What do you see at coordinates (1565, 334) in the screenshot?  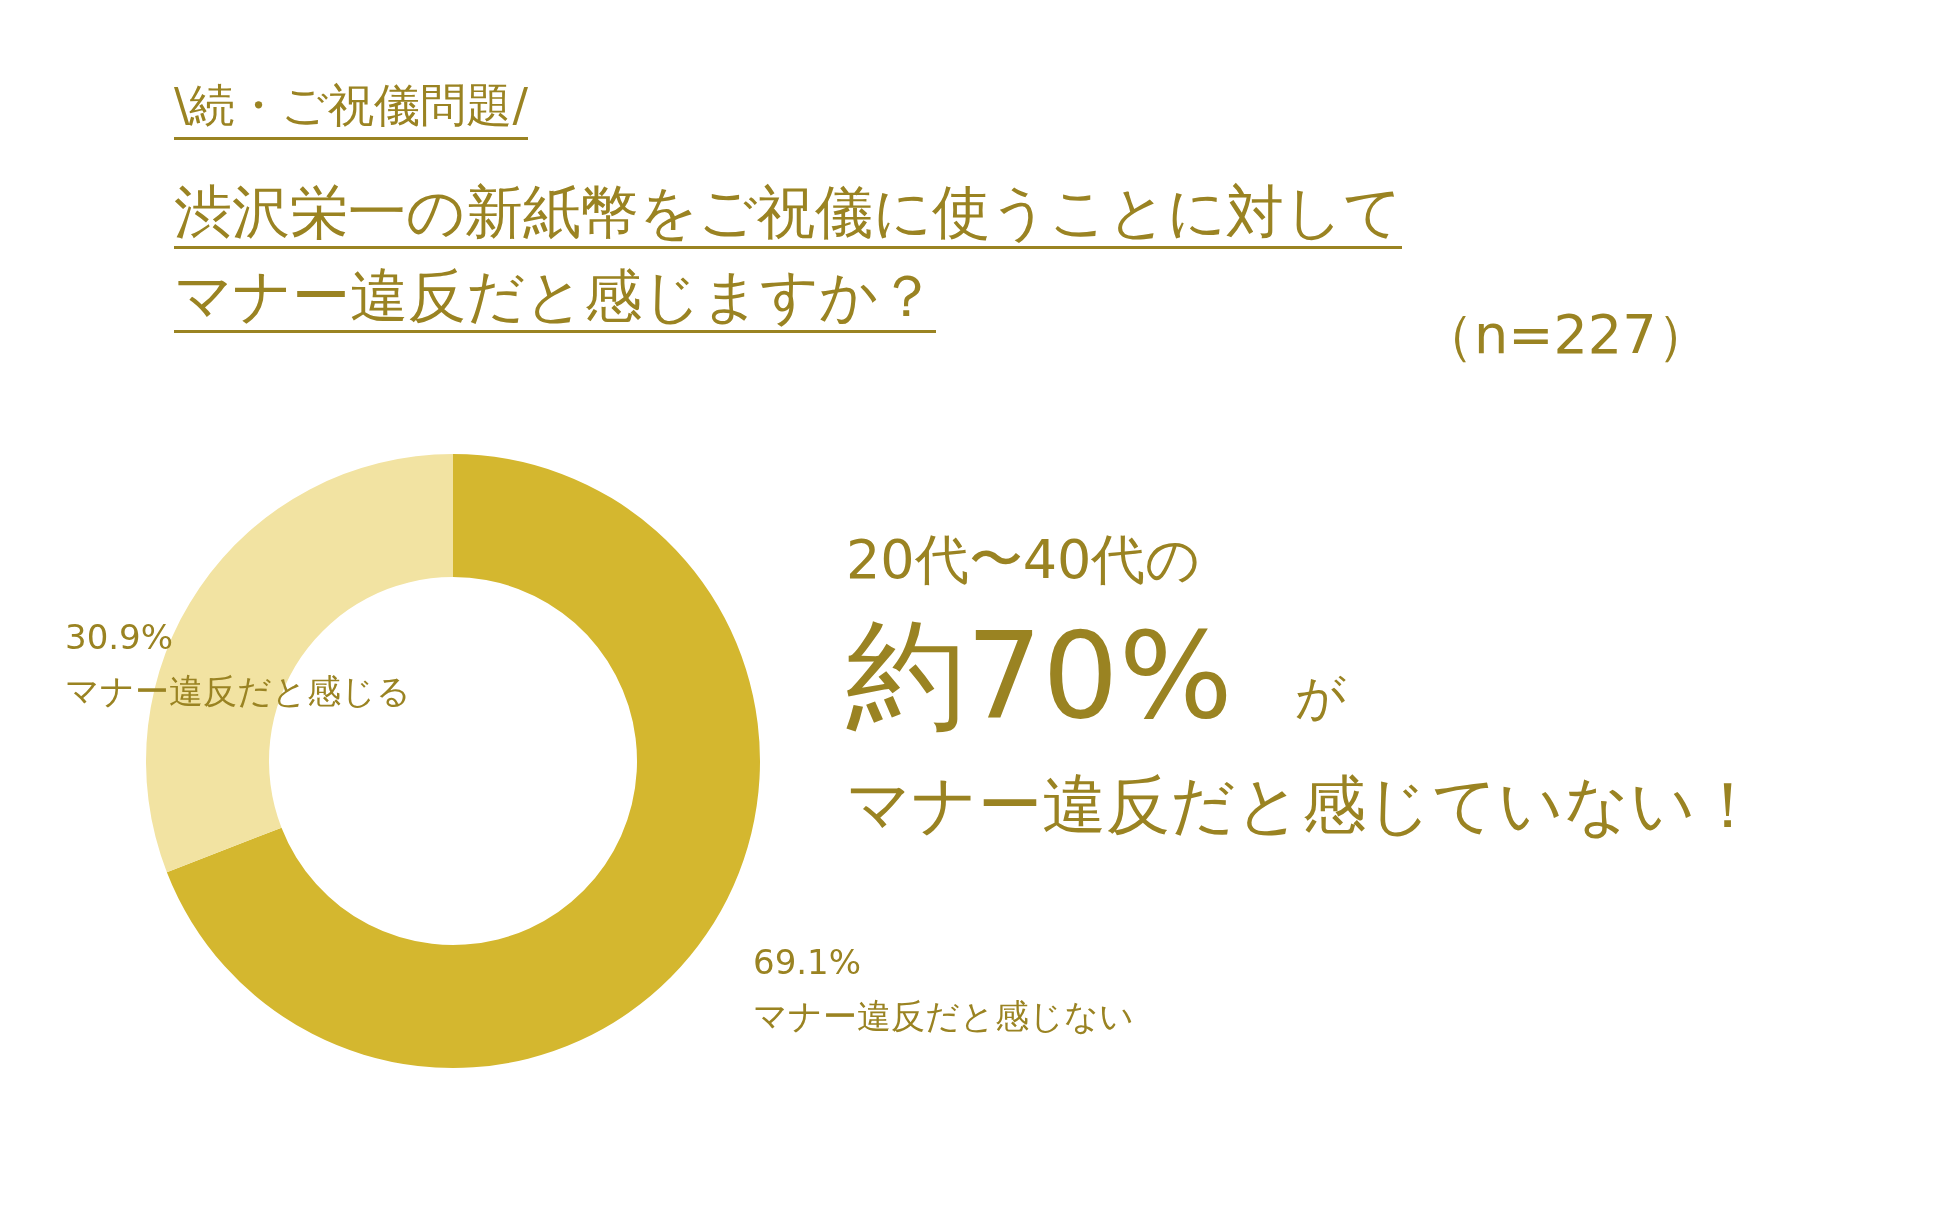 I see `text: （n=227）` at bounding box center [1565, 334].